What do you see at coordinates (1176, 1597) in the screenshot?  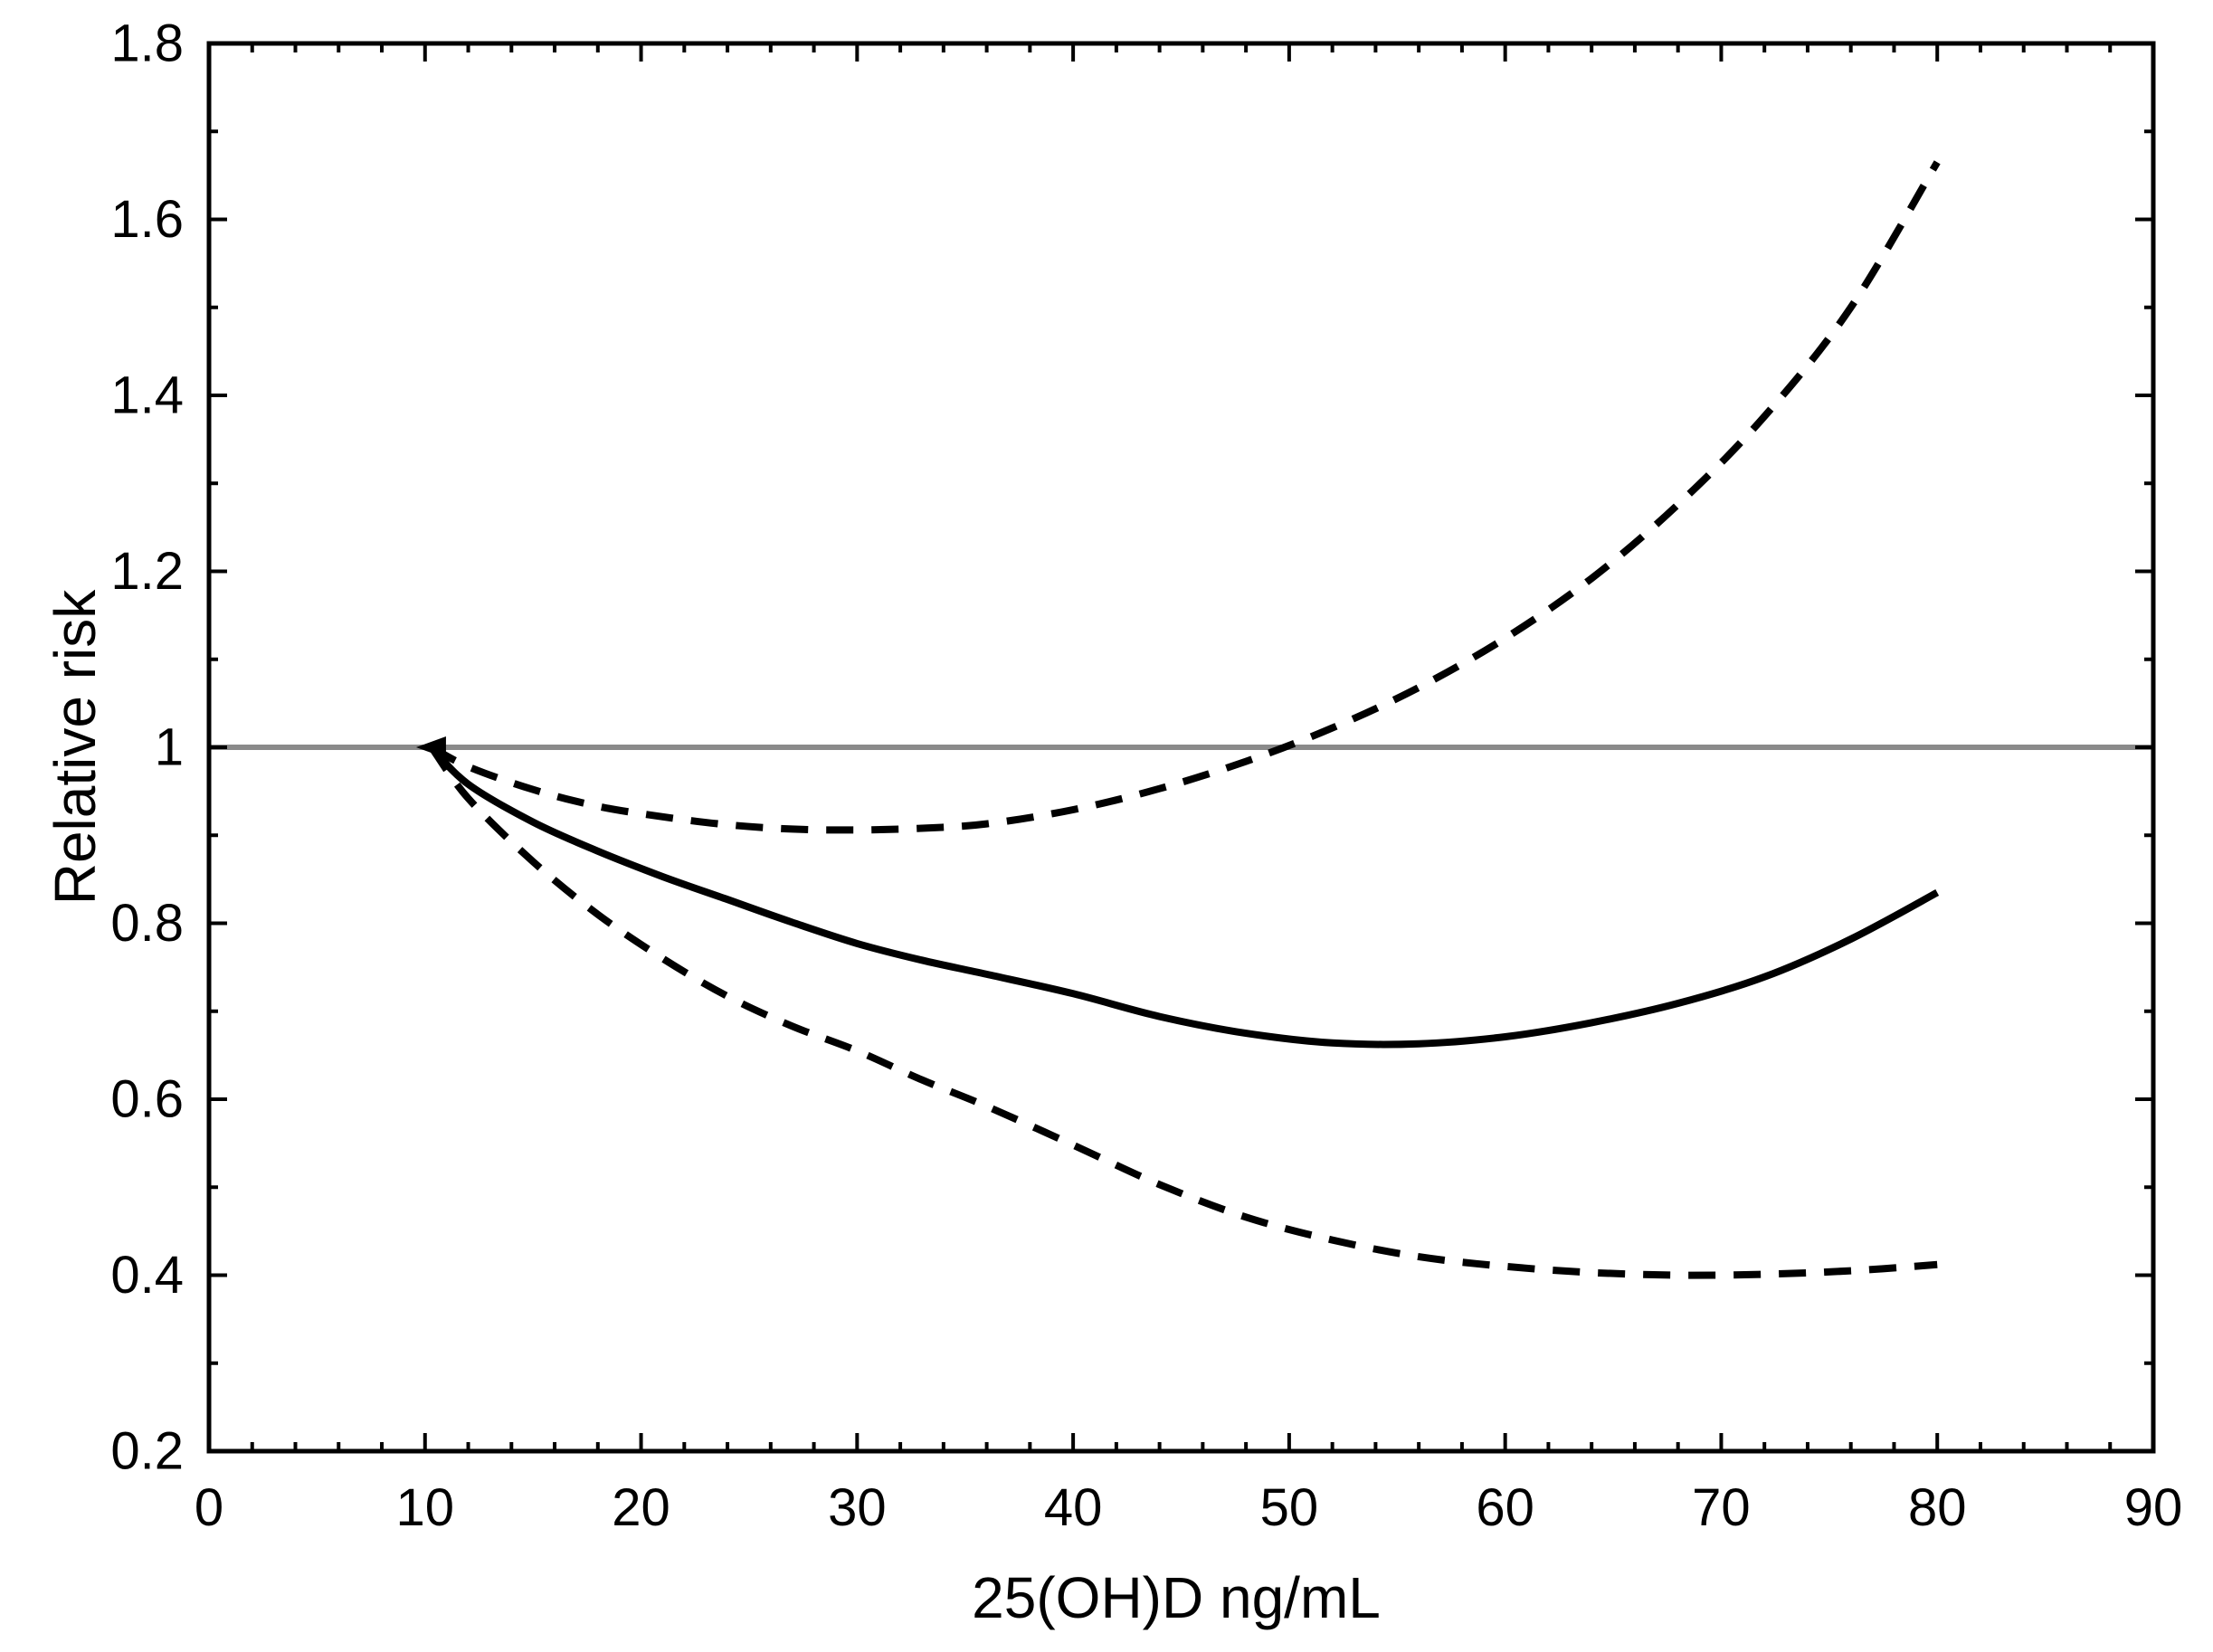 I see `x-axis-title: 25(OH)D ng/mL` at bounding box center [1176, 1597].